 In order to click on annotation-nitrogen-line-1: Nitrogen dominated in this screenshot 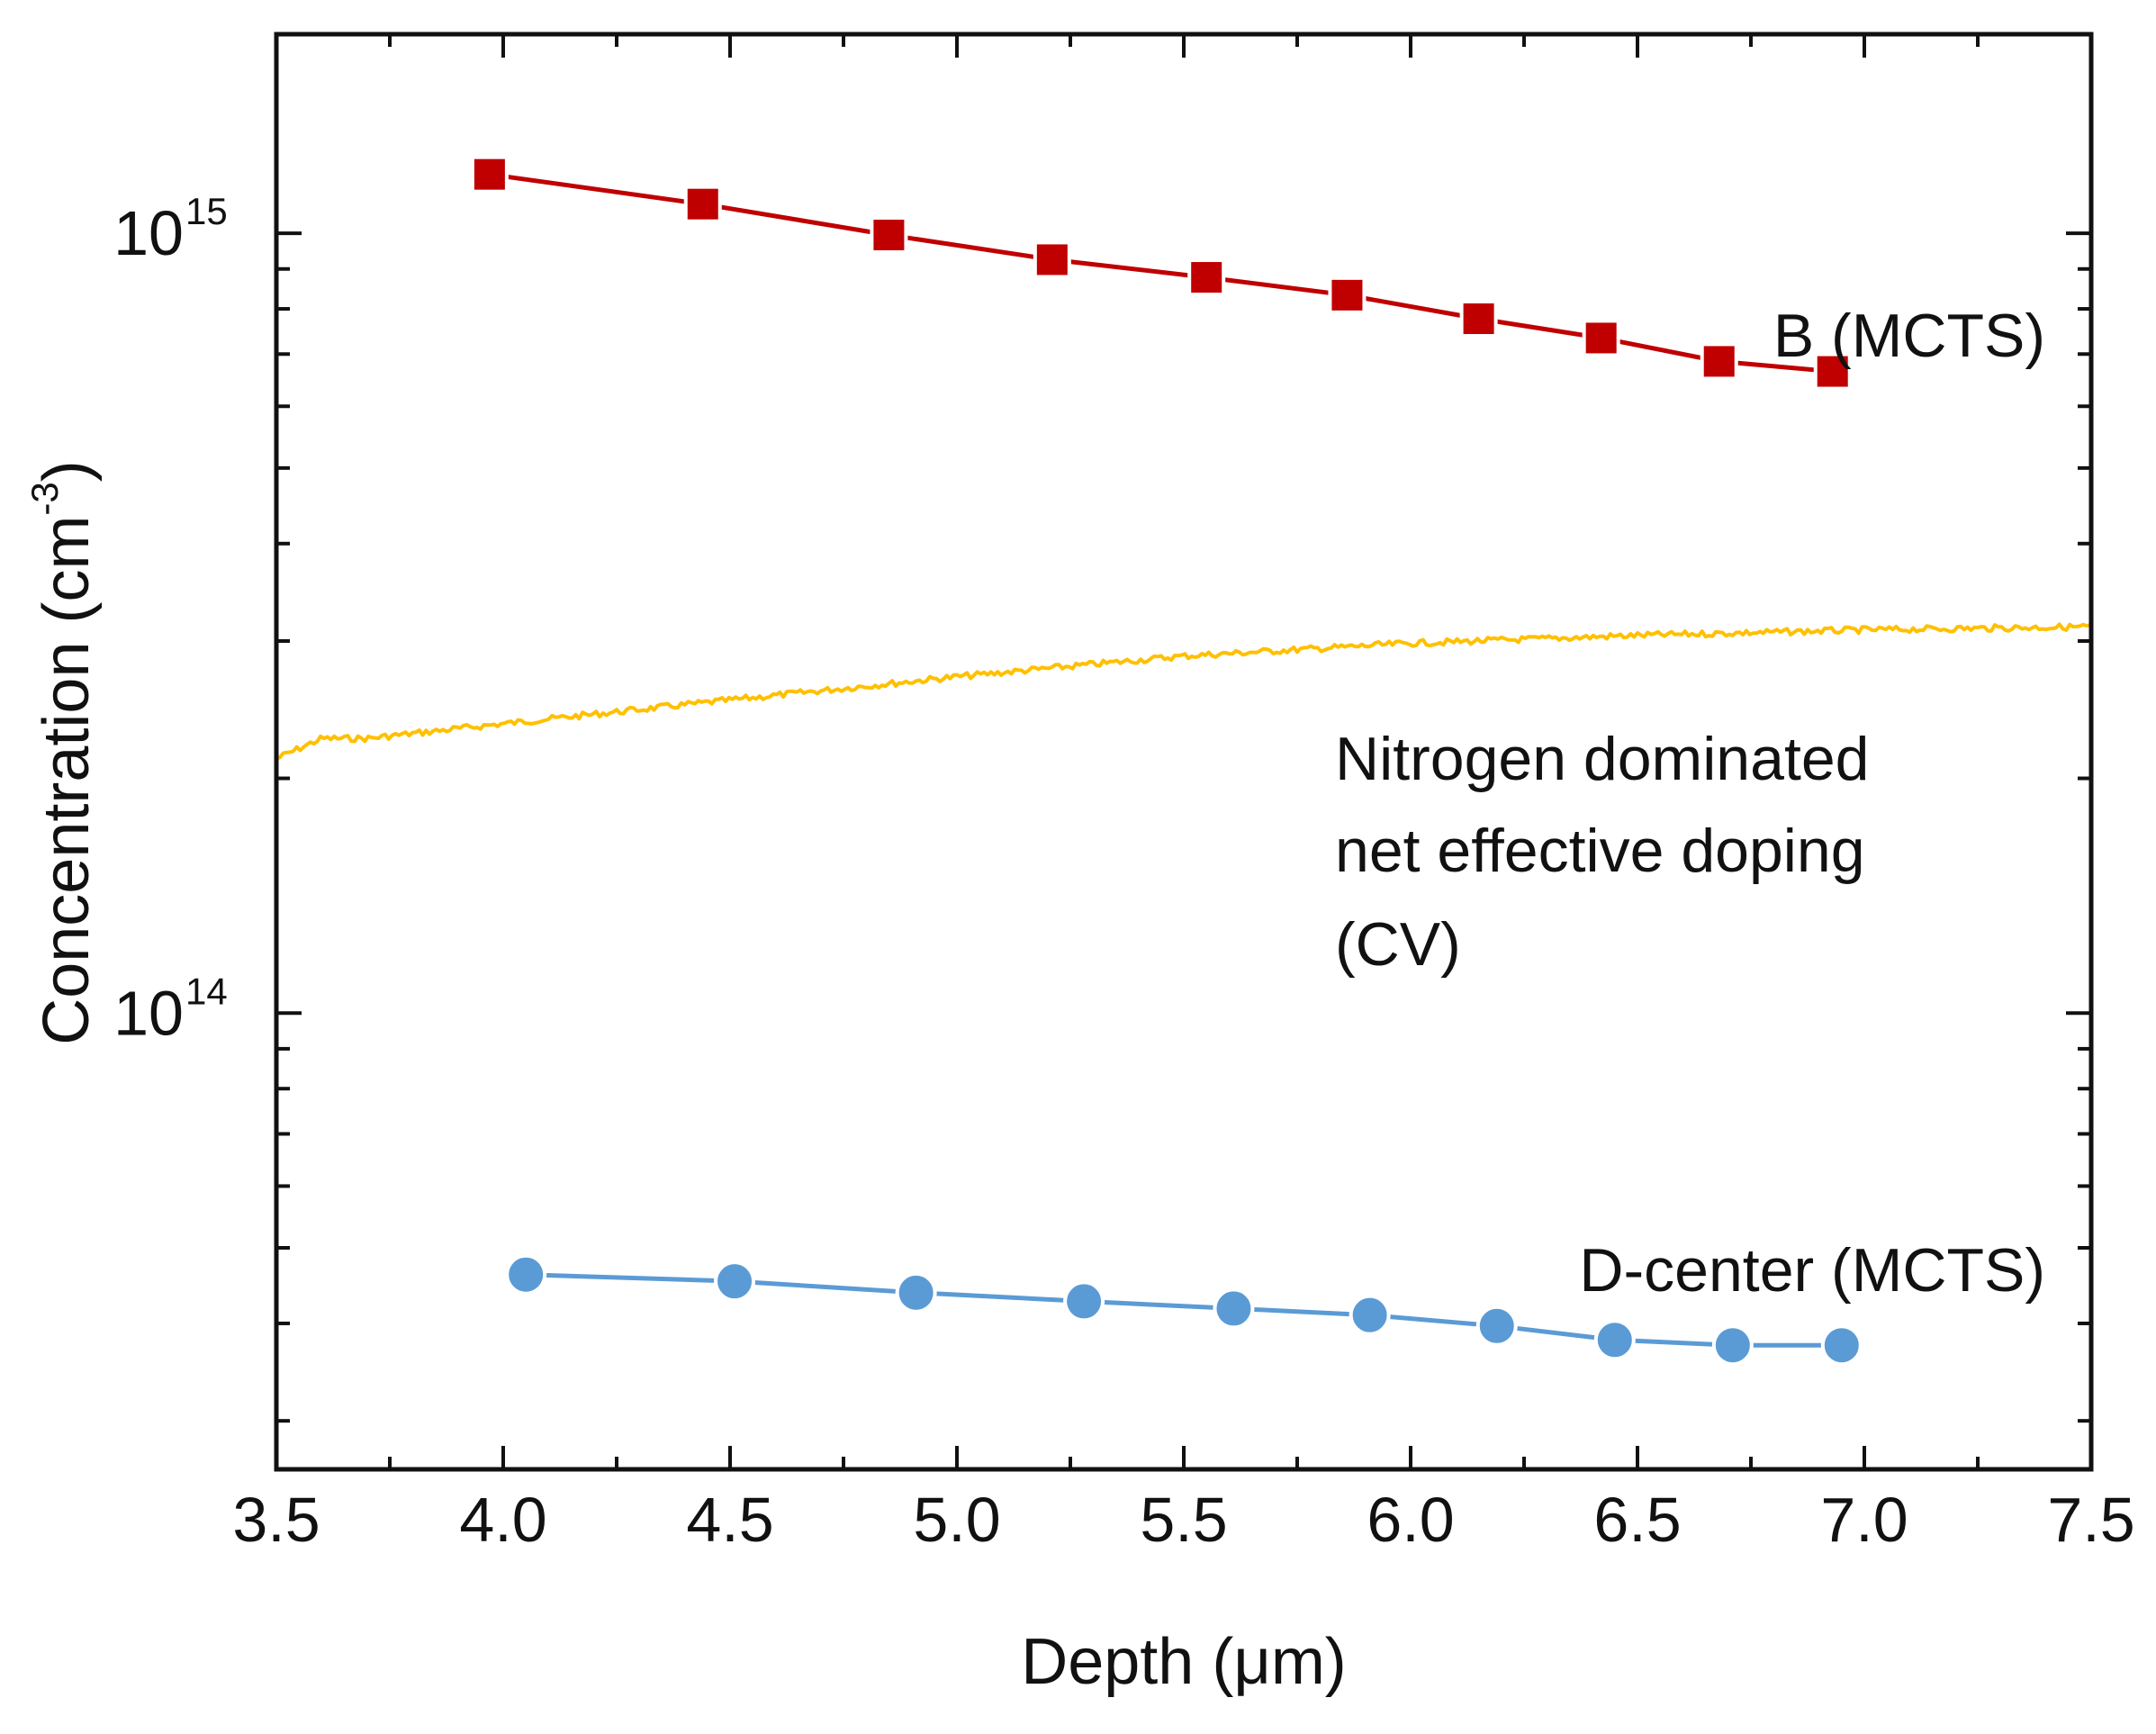, I will do `click(1602, 759)`.